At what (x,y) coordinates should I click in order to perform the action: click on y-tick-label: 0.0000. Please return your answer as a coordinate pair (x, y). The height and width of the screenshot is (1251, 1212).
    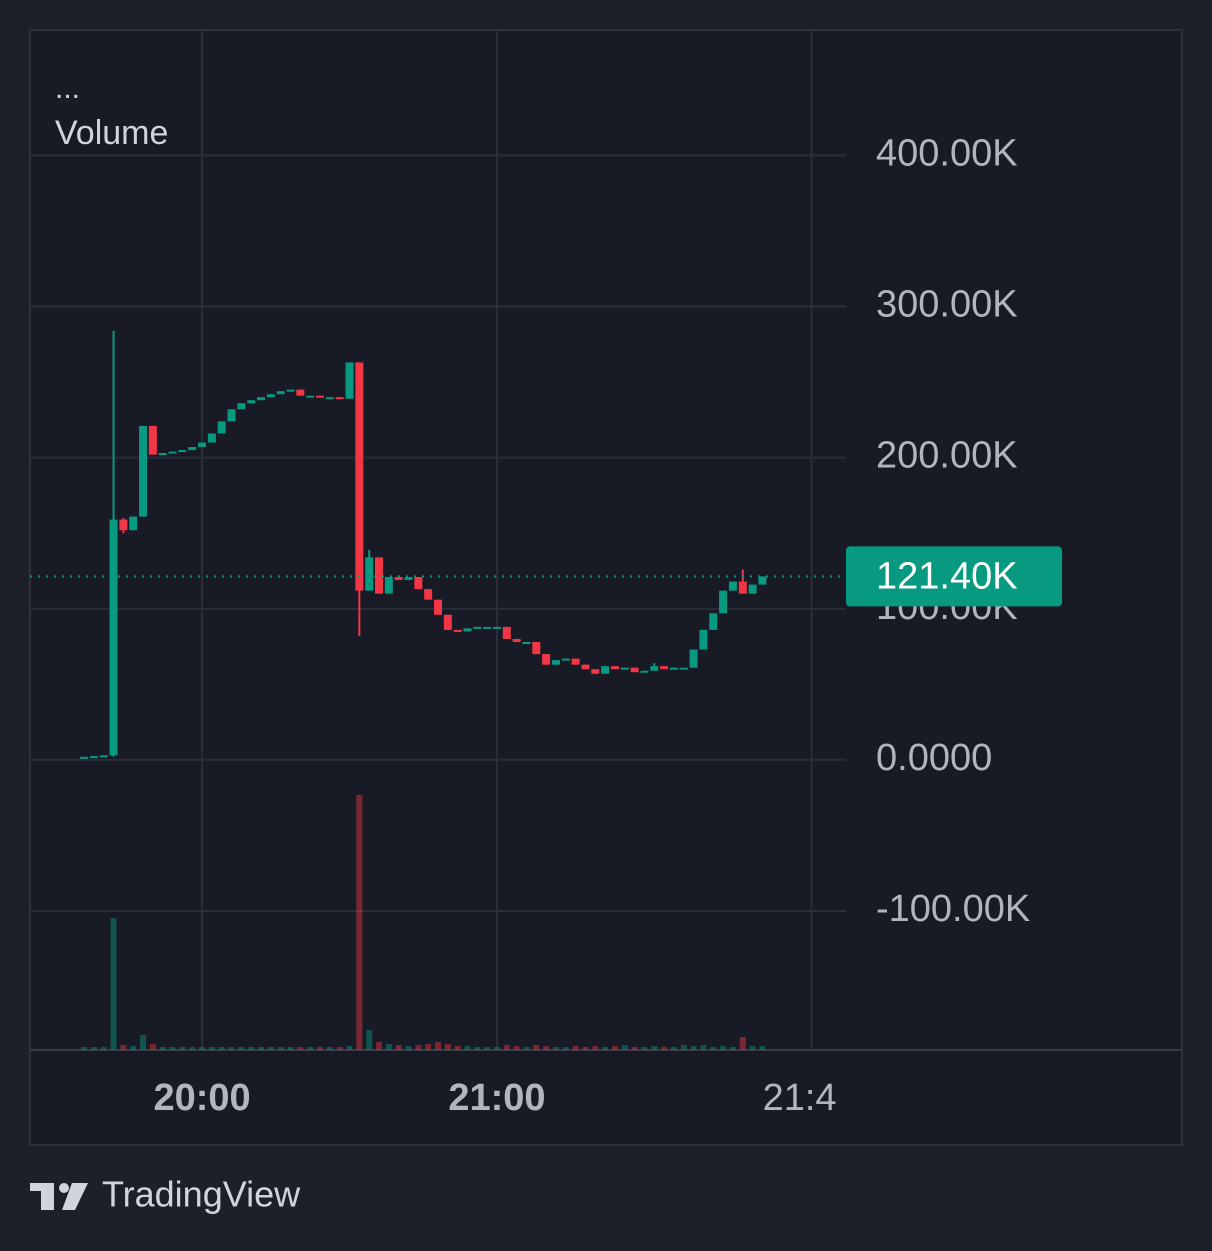
    Looking at the image, I should click on (934, 758).